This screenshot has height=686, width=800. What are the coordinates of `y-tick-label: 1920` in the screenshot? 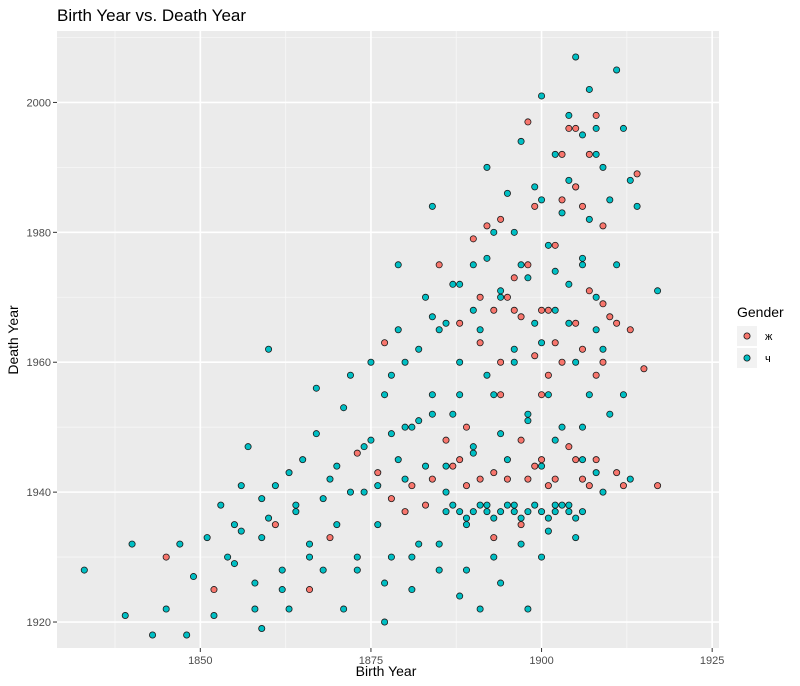 It's located at (39, 623).